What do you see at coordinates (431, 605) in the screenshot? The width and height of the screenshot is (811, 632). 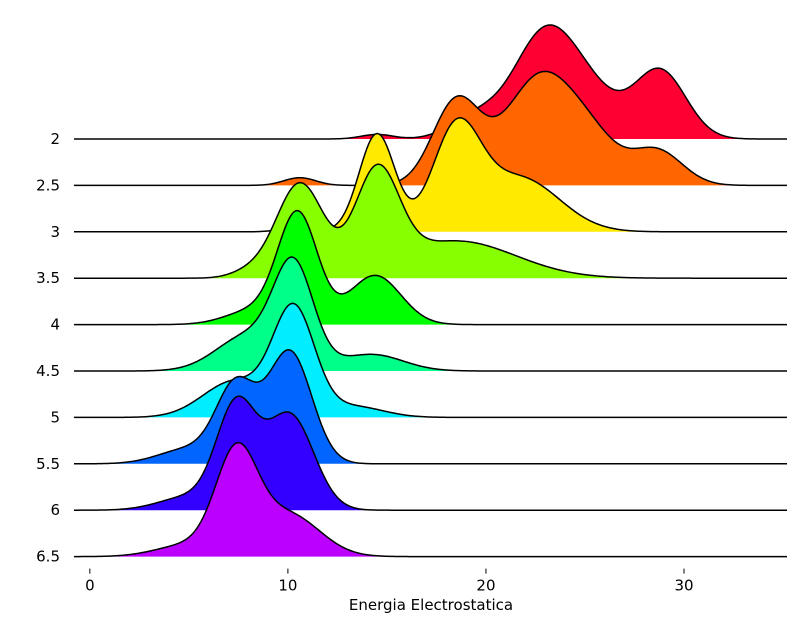 I see `x-axis-title: Energia Electrostatica` at bounding box center [431, 605].